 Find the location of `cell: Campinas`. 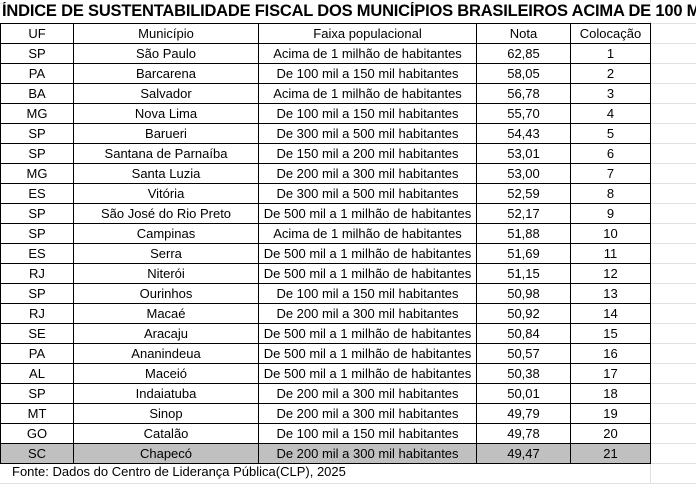

cell: Campinas is located at coordinates (166, 233).